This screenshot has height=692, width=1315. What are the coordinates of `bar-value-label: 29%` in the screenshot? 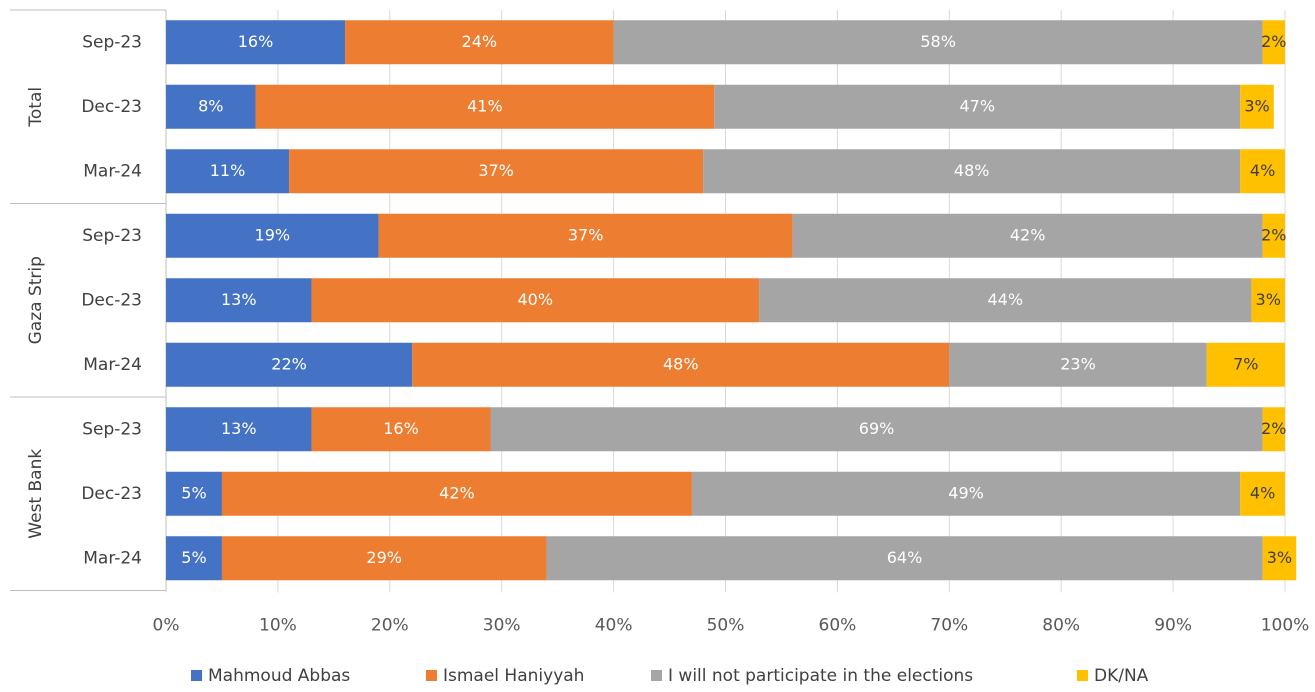 It's located at (384, 557).